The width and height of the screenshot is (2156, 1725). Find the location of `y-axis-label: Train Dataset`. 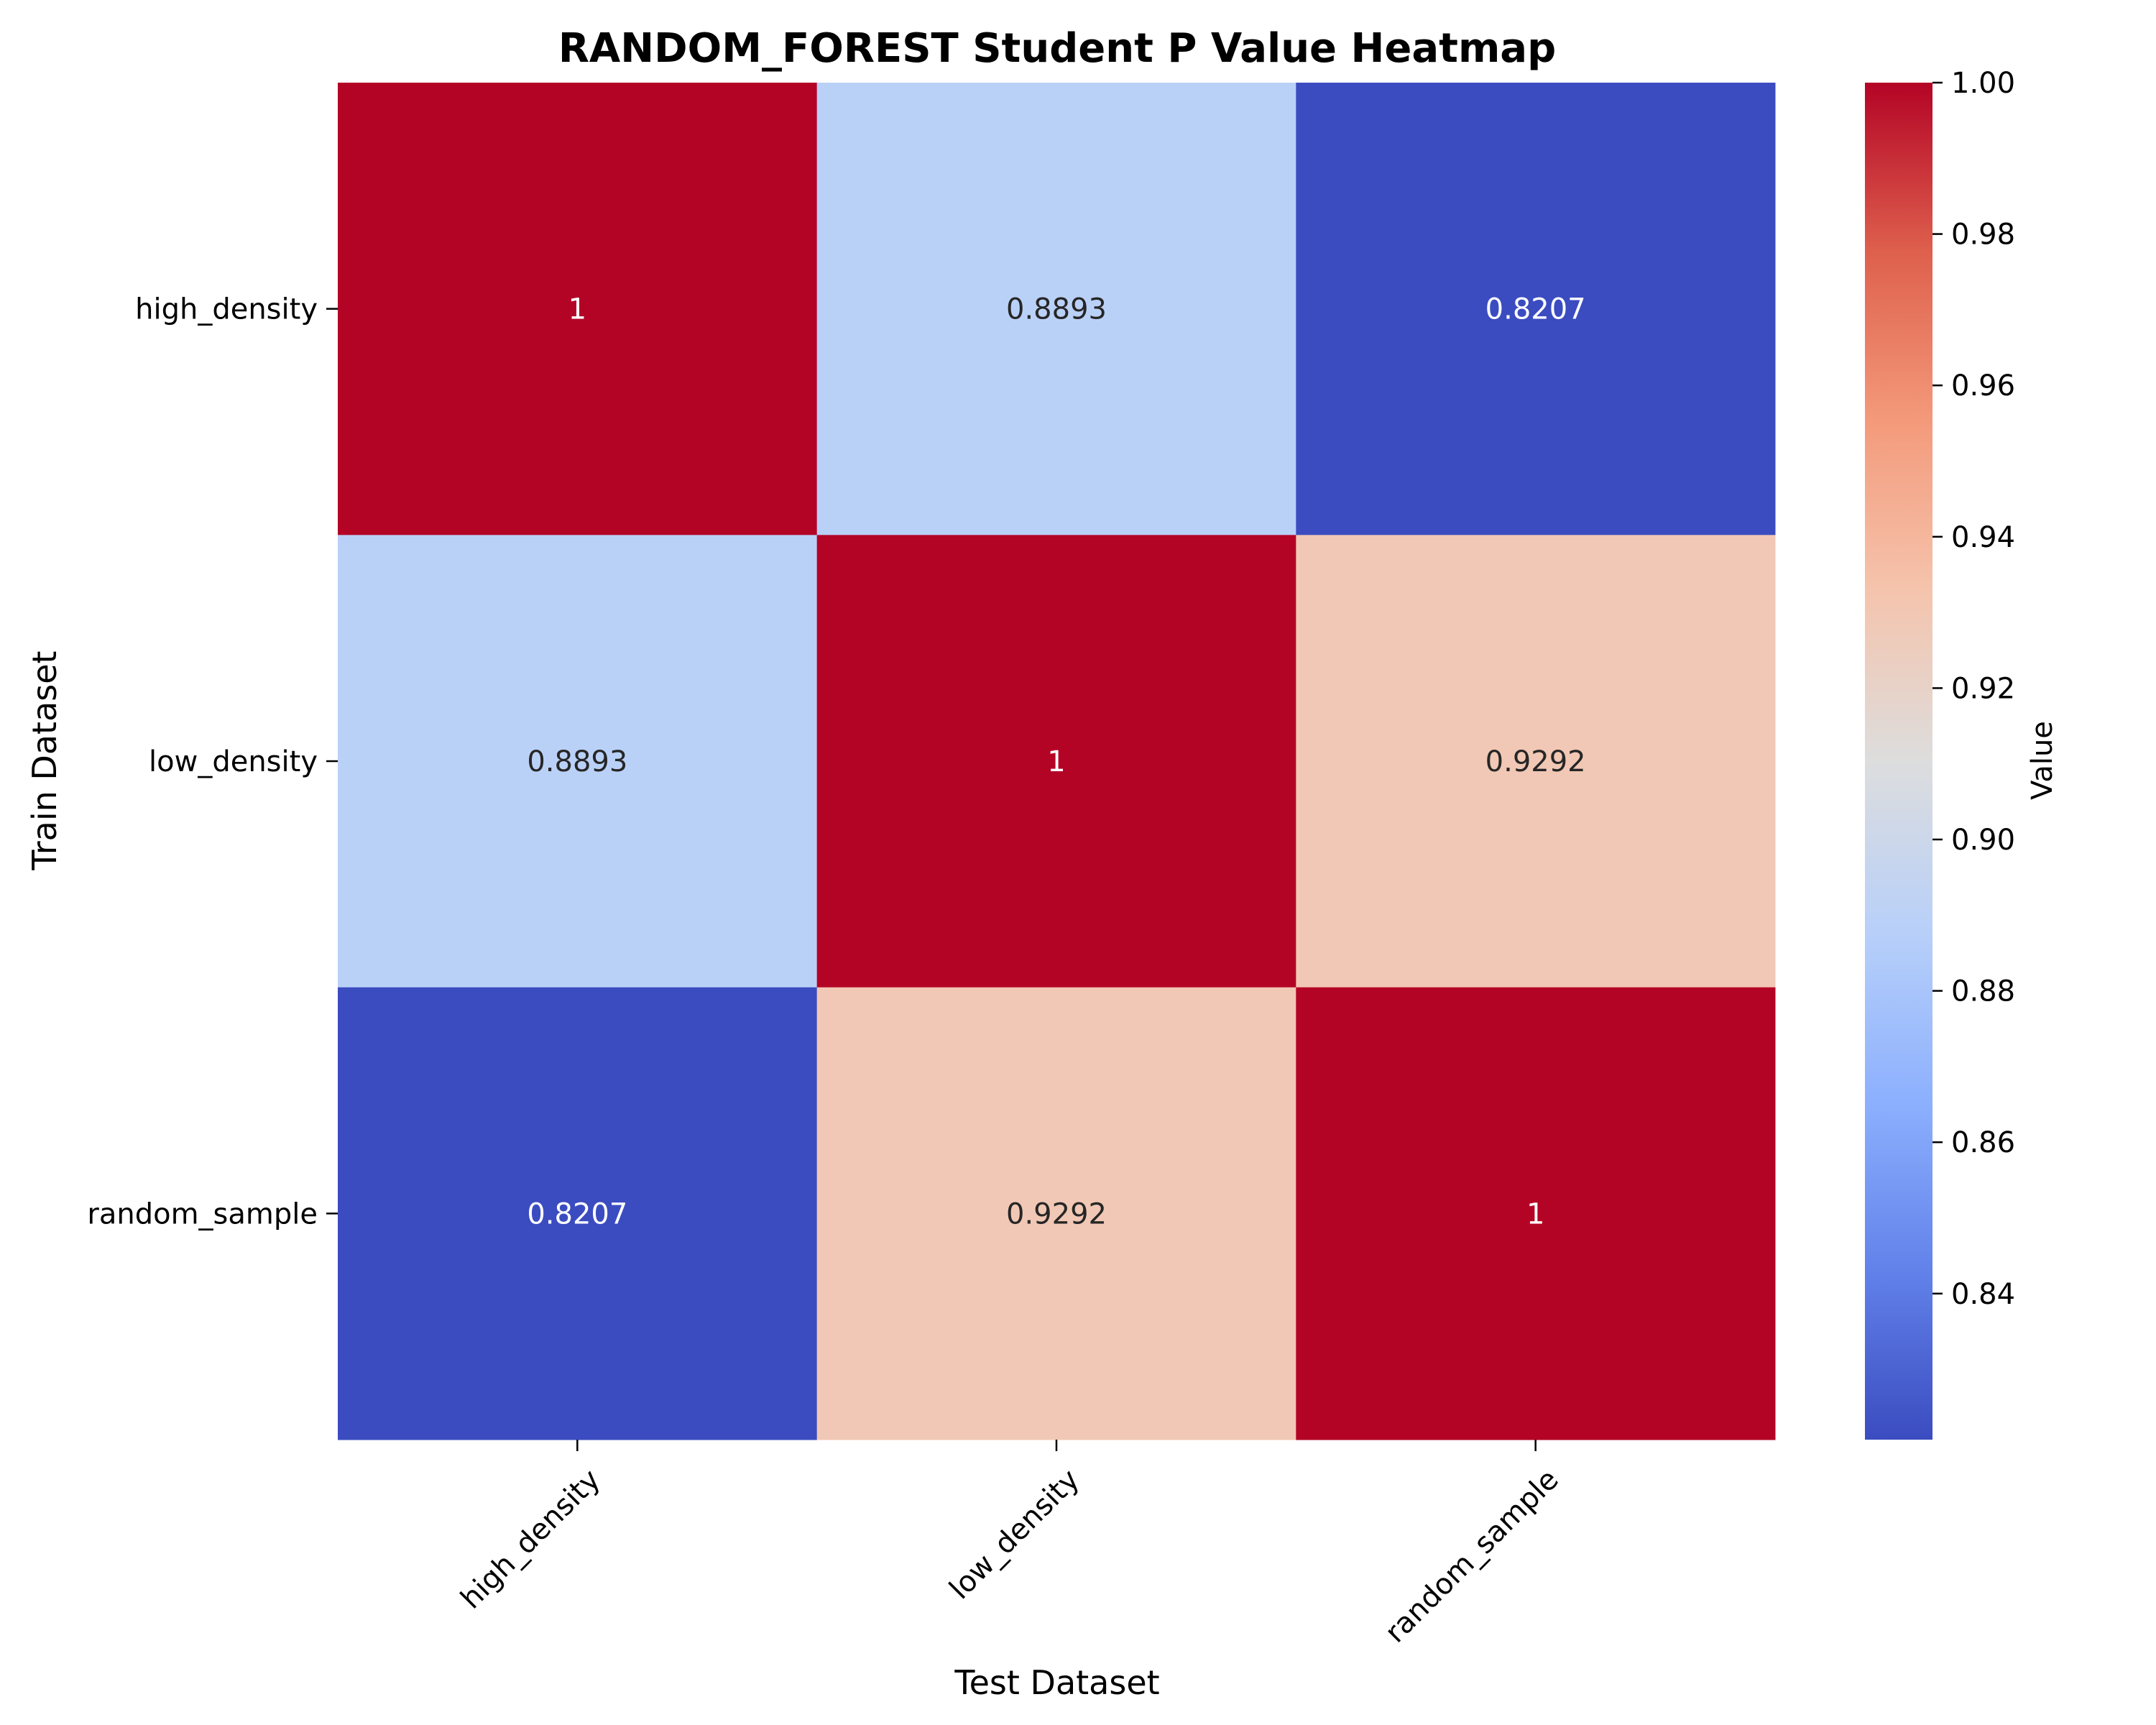

y-axis-label: Train Dataset is located at coordinates (44, 760).